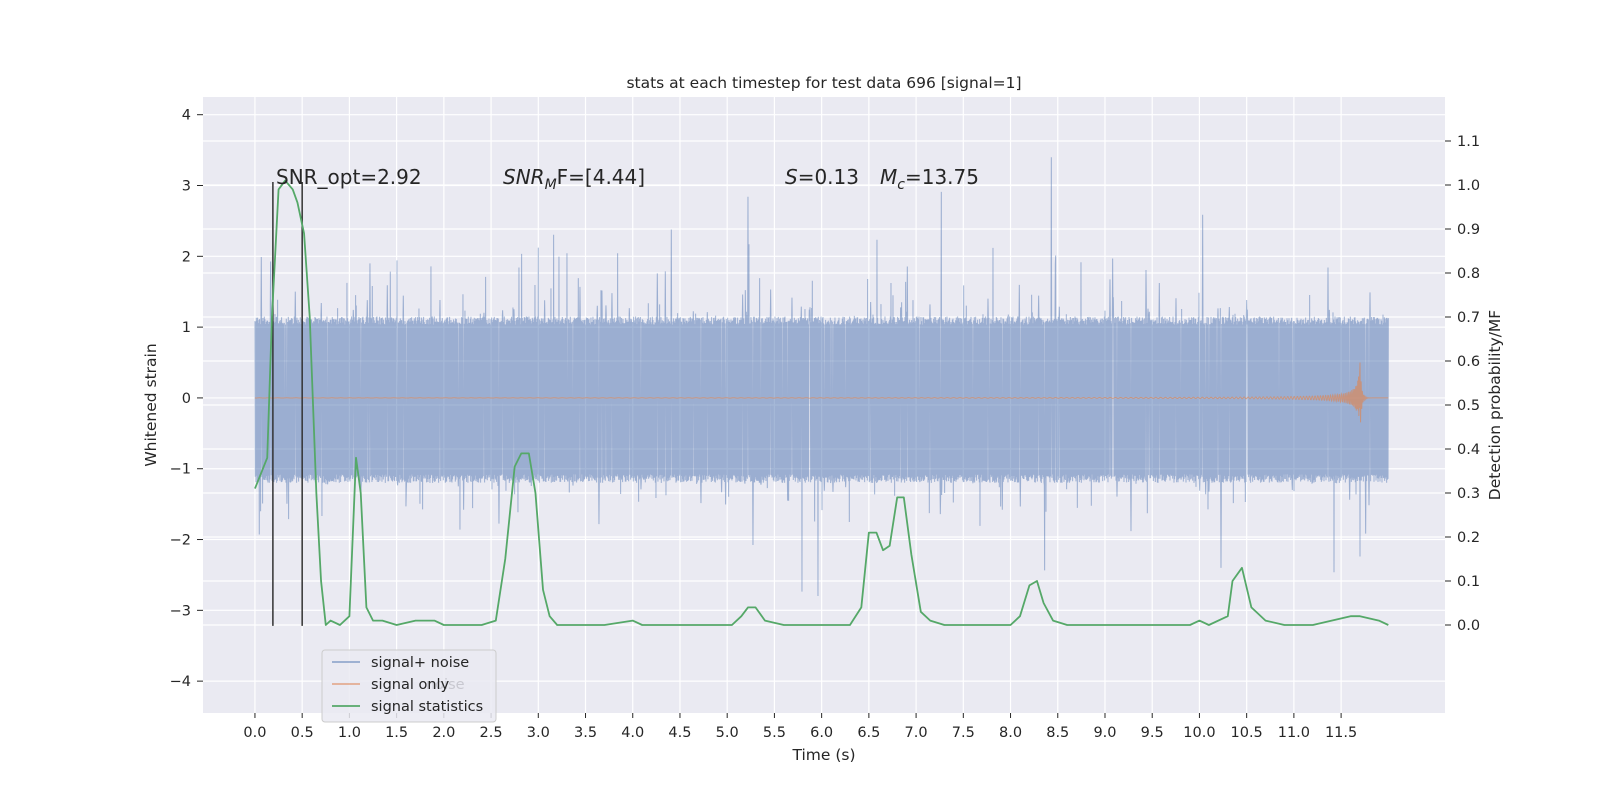  I want to click on annotation-mc: Mc=13.75, so click(929, 179).